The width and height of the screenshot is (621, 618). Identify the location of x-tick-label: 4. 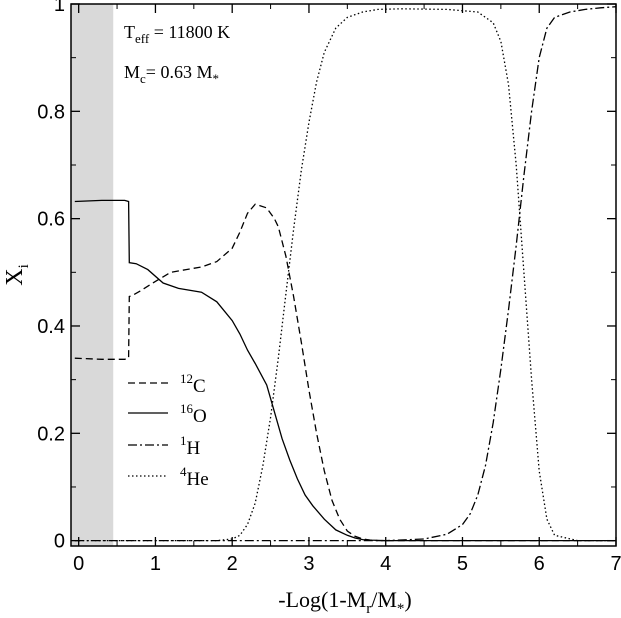
(385, 564).